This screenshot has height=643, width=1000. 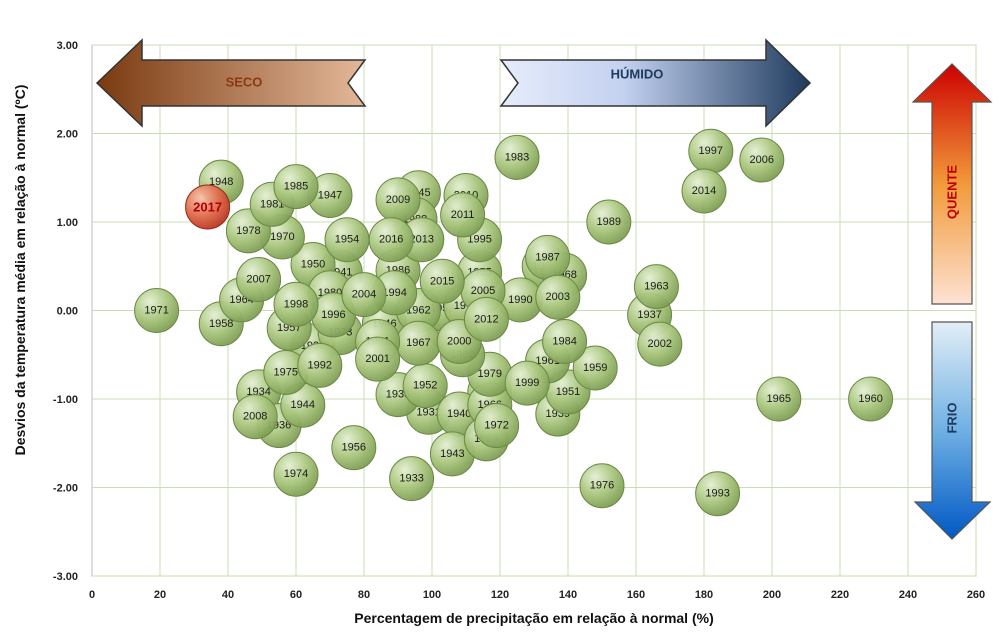 What do you see at coordinates (67, 223) in the screenshot?
I see `y-tick-label: 1.00` at bounding box center [67, 223].